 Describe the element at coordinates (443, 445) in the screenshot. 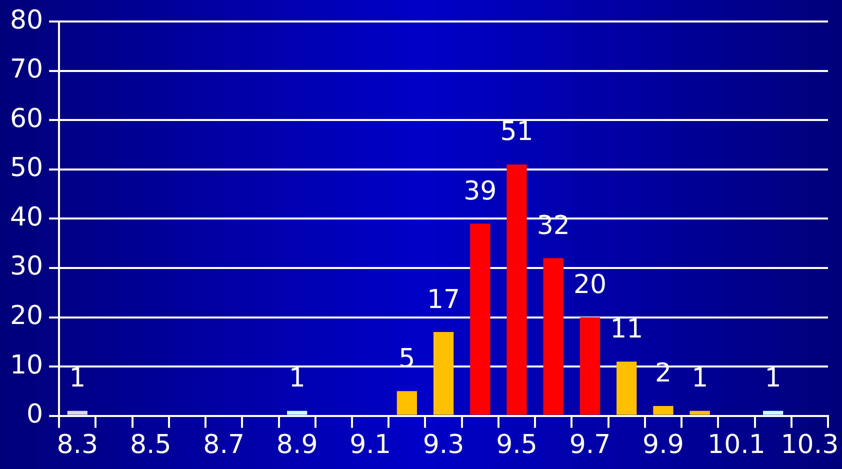

I see `x-tick-label: 9.3` at that location.